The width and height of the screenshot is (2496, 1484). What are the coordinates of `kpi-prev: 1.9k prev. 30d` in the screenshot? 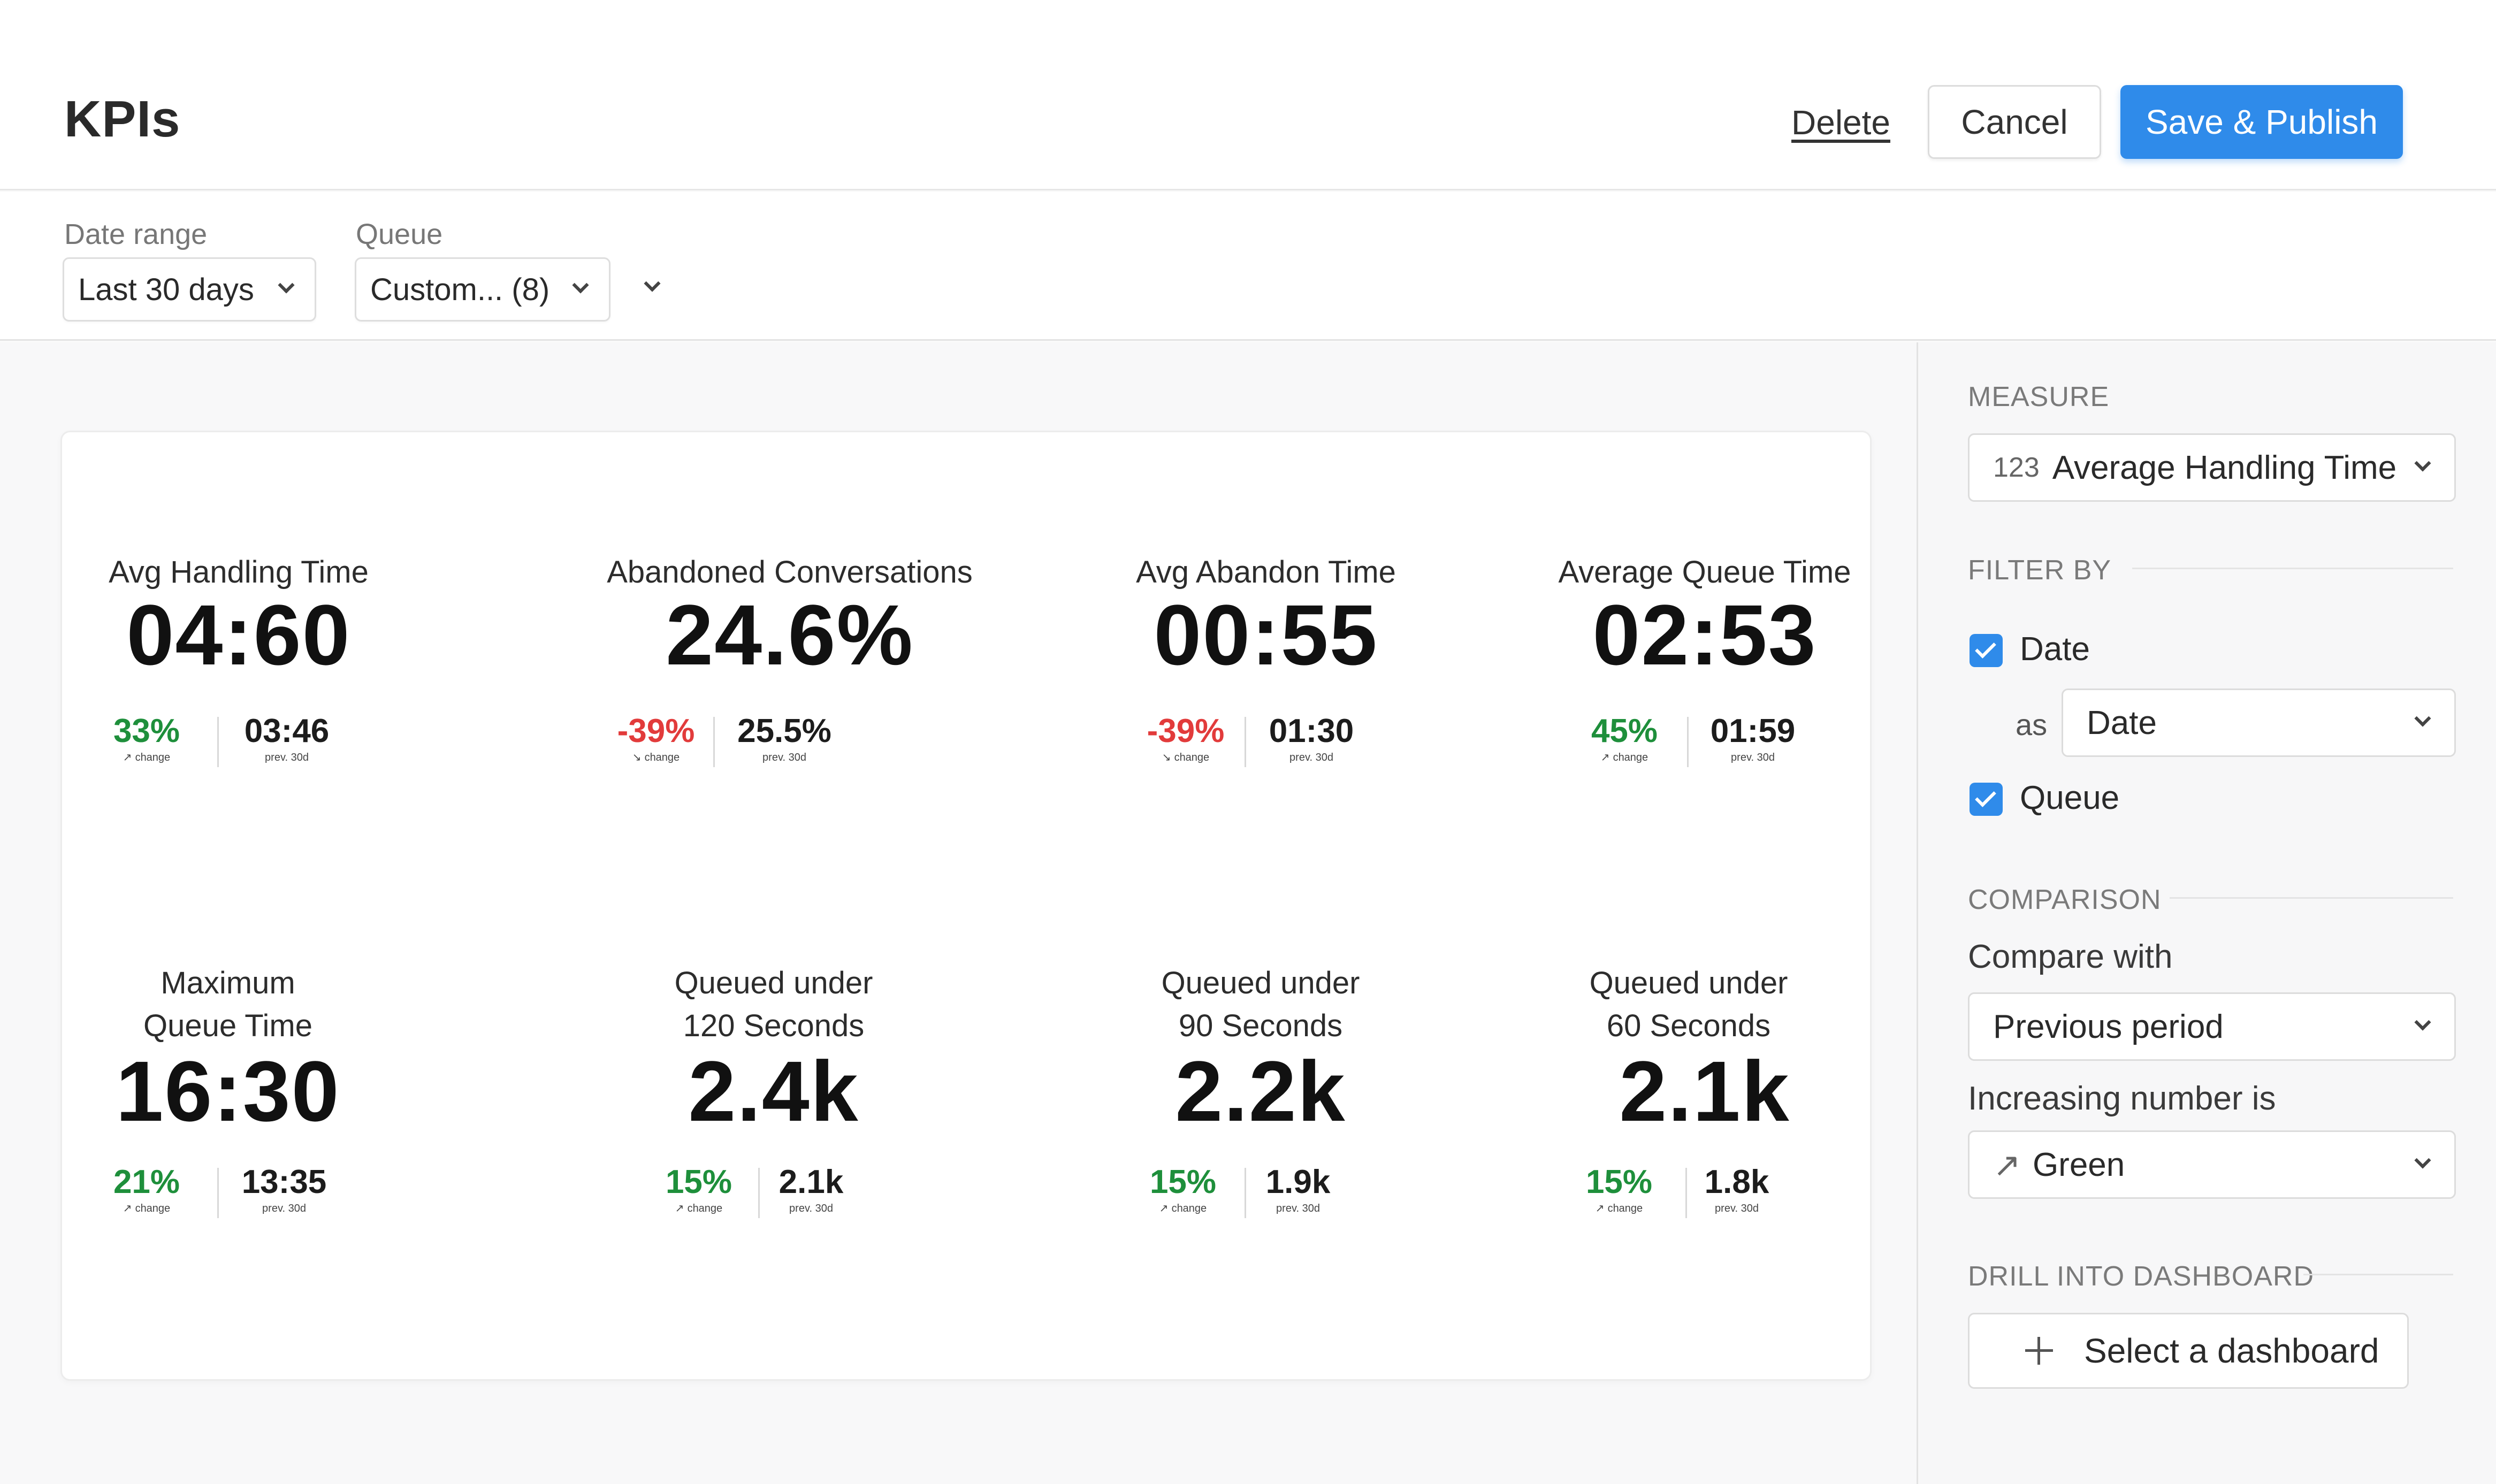 It's located at (1298, 1188).